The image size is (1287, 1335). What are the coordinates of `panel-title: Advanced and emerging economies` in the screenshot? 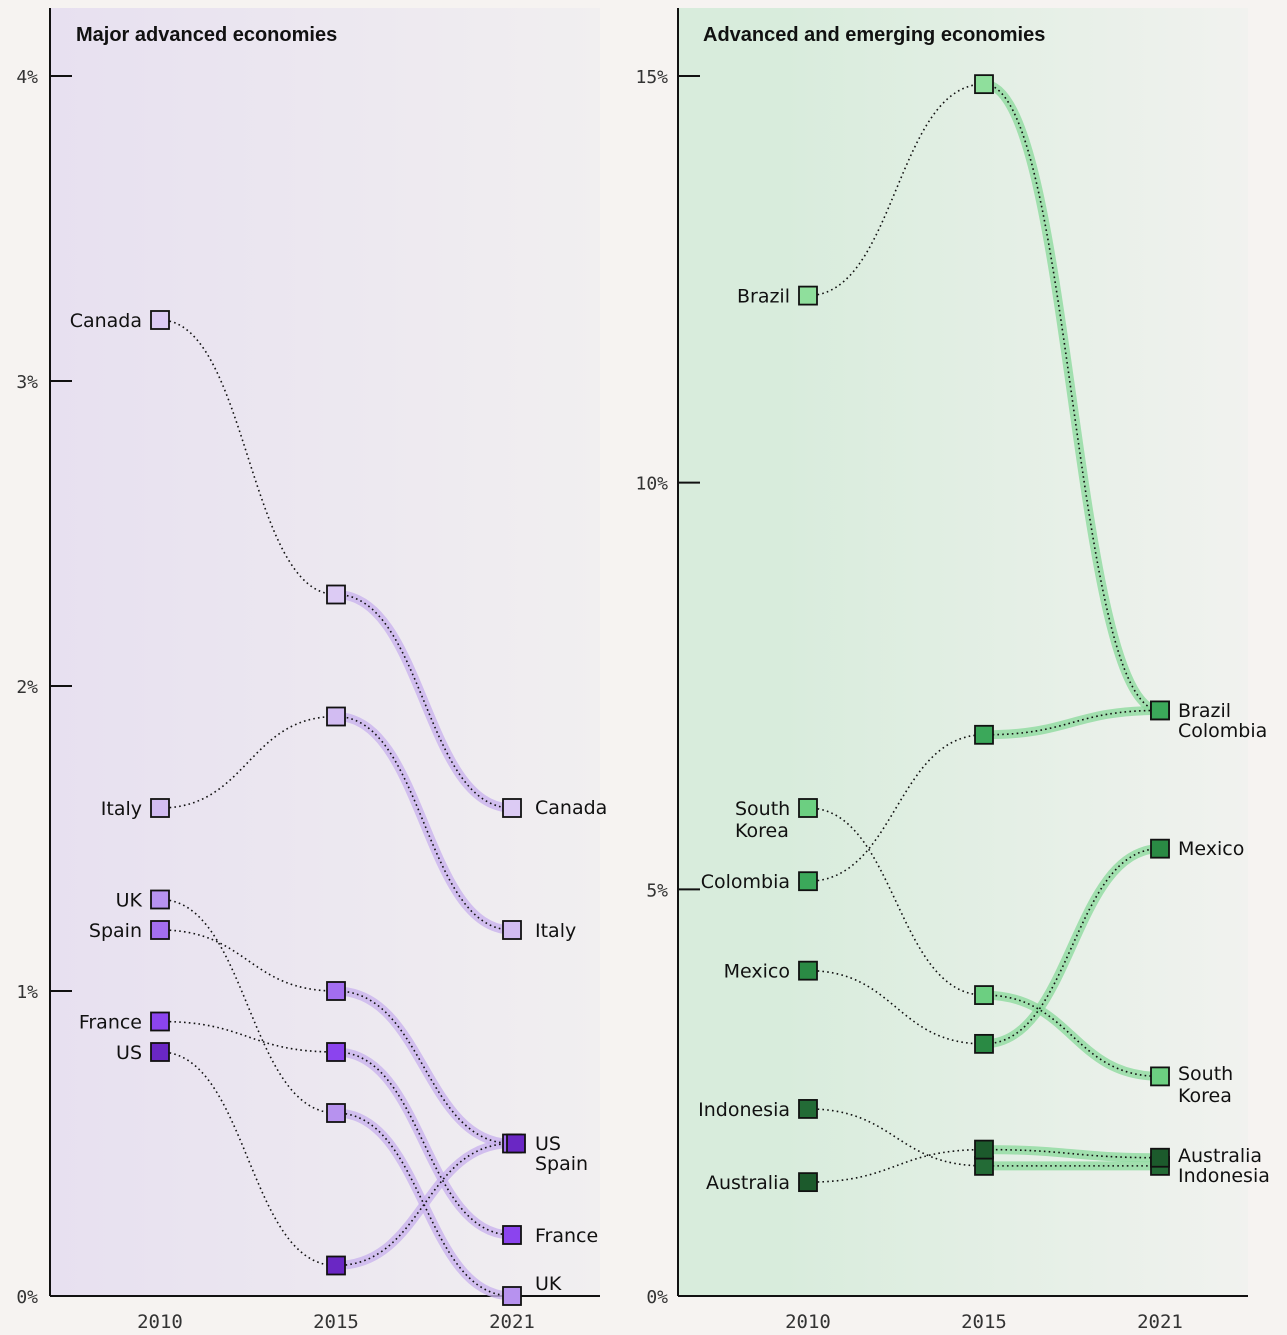 It's located at (874, 35).